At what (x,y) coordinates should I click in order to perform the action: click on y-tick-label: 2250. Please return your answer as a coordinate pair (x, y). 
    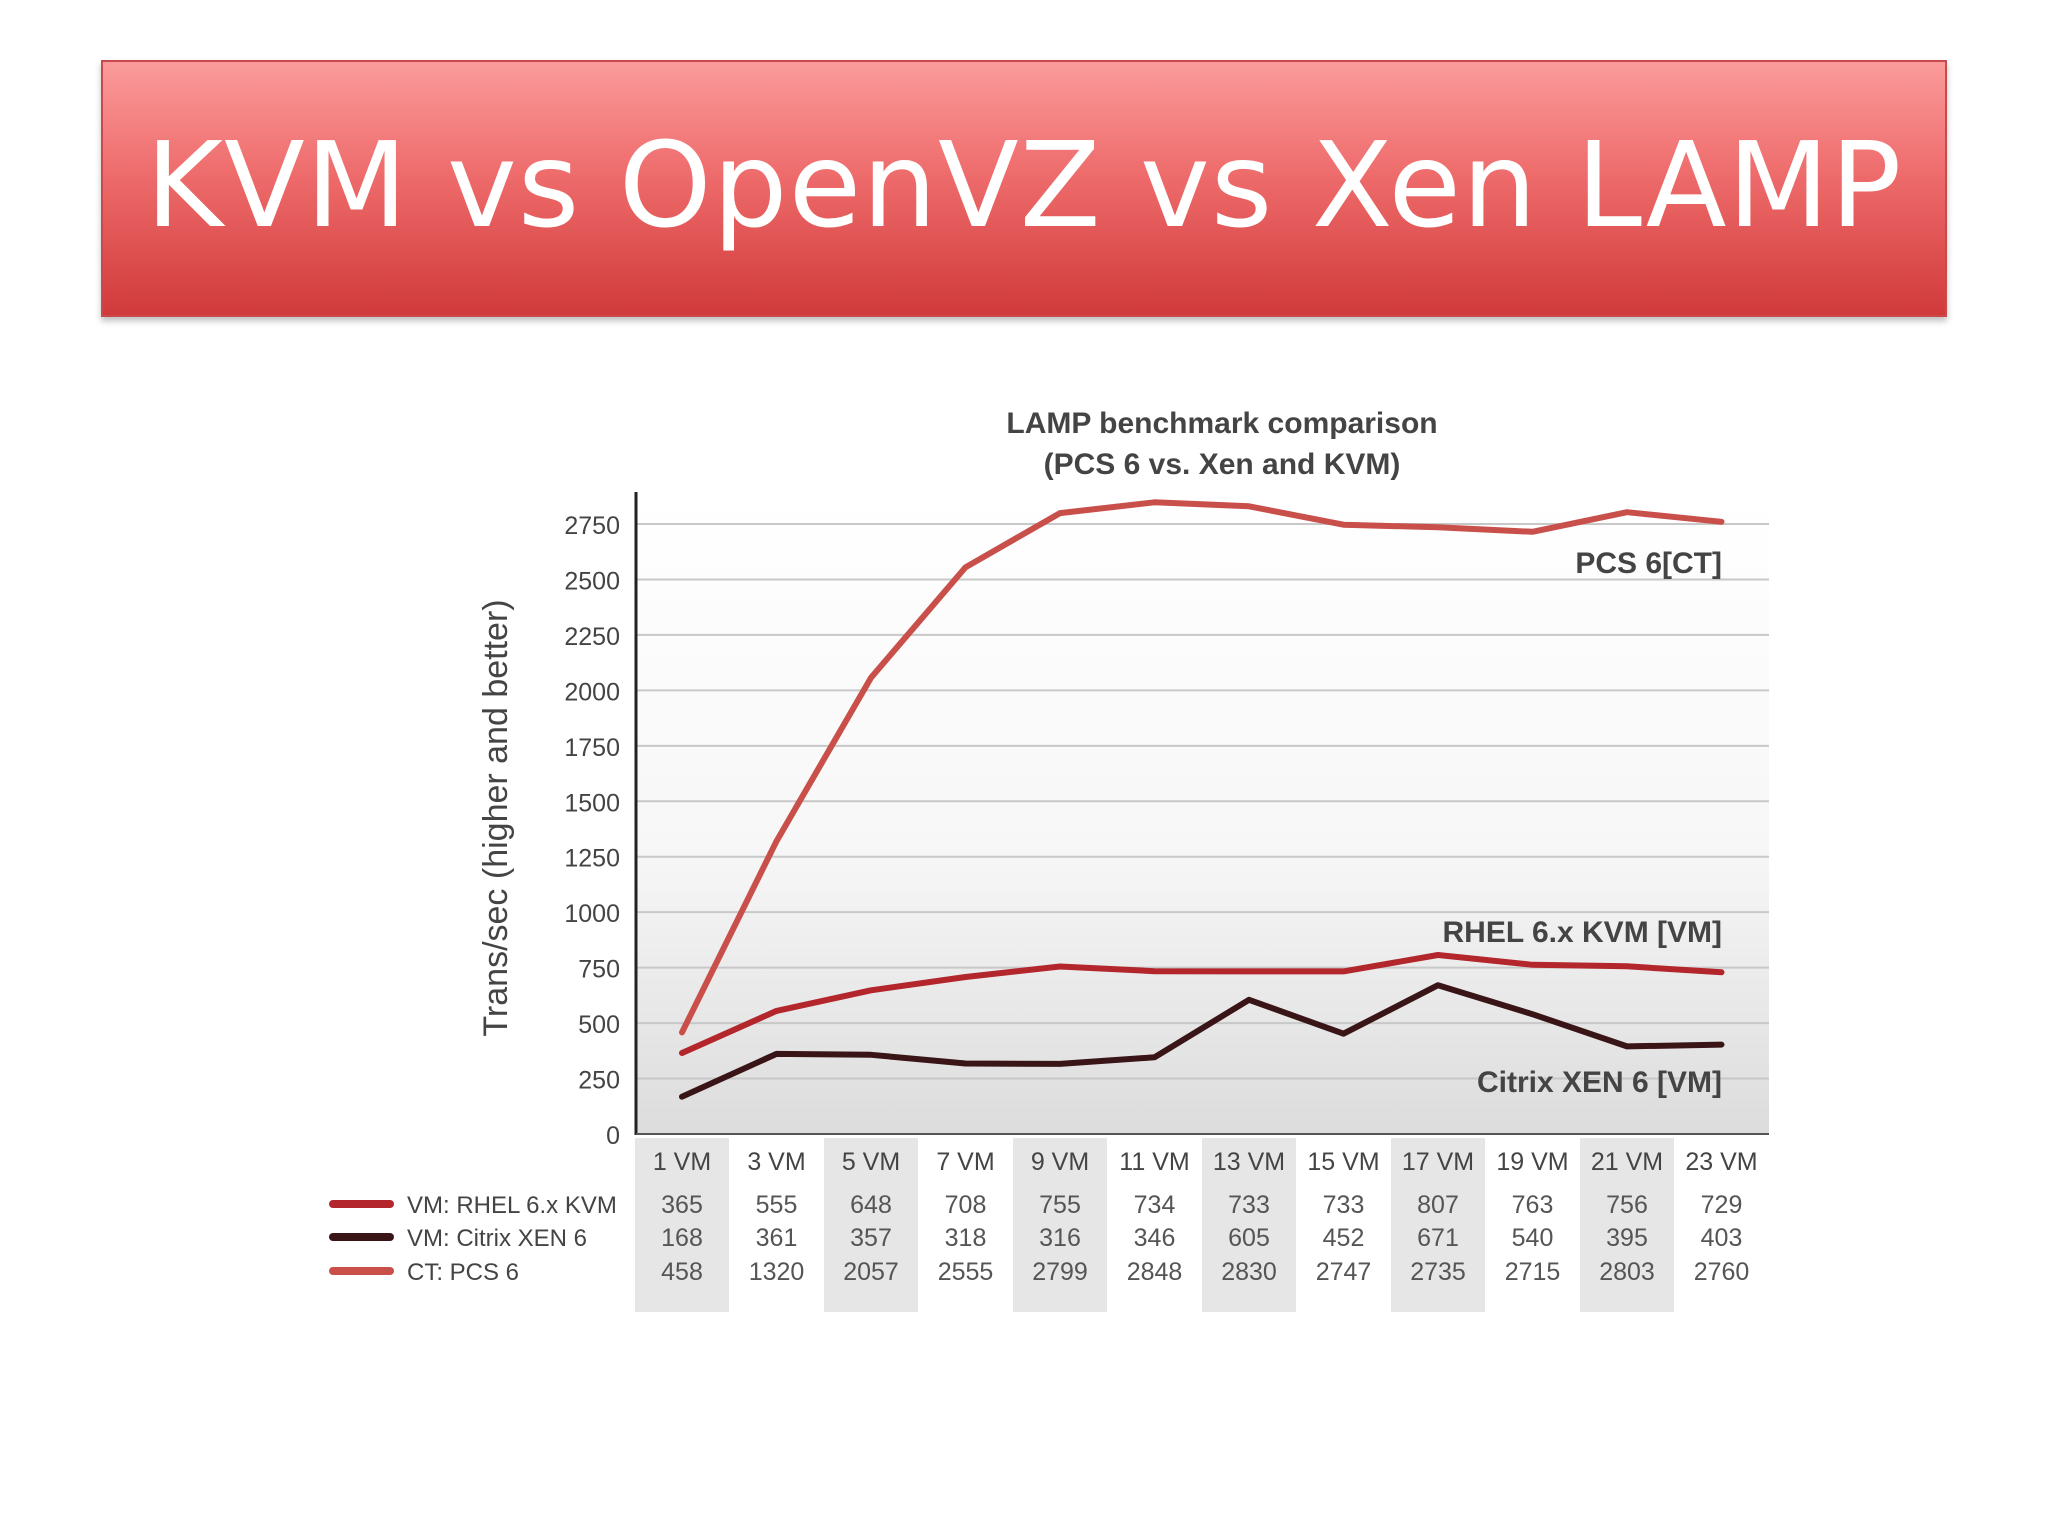
    Looking at the image, I should click on (592, 637).